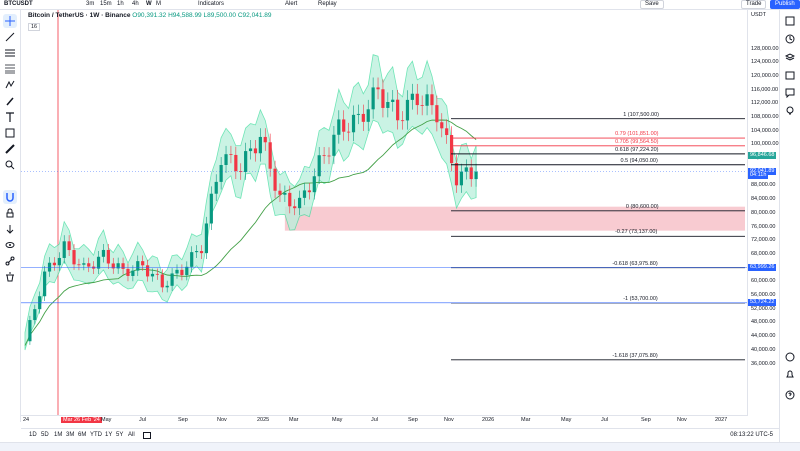 This screenshot has height=451, width=800. I want to click on symbol-title: Bitcoin / TetherUS · 1W · Binance, so click(79, 15).